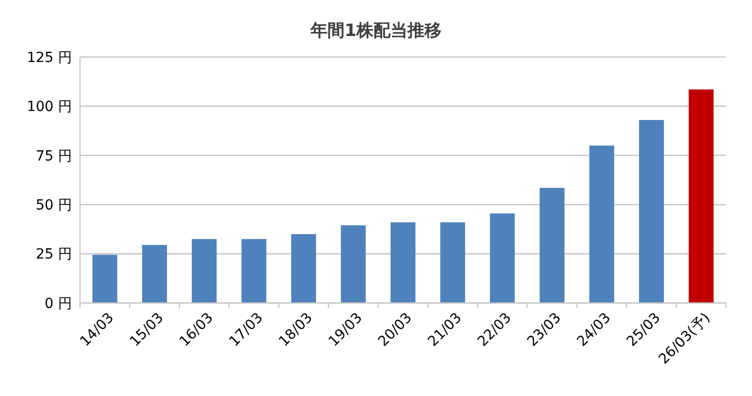  What do you see at coordinates (49, 58) in the screenshot?
I see `y-tick-label: 125 円` at bounding box center [49, 58].